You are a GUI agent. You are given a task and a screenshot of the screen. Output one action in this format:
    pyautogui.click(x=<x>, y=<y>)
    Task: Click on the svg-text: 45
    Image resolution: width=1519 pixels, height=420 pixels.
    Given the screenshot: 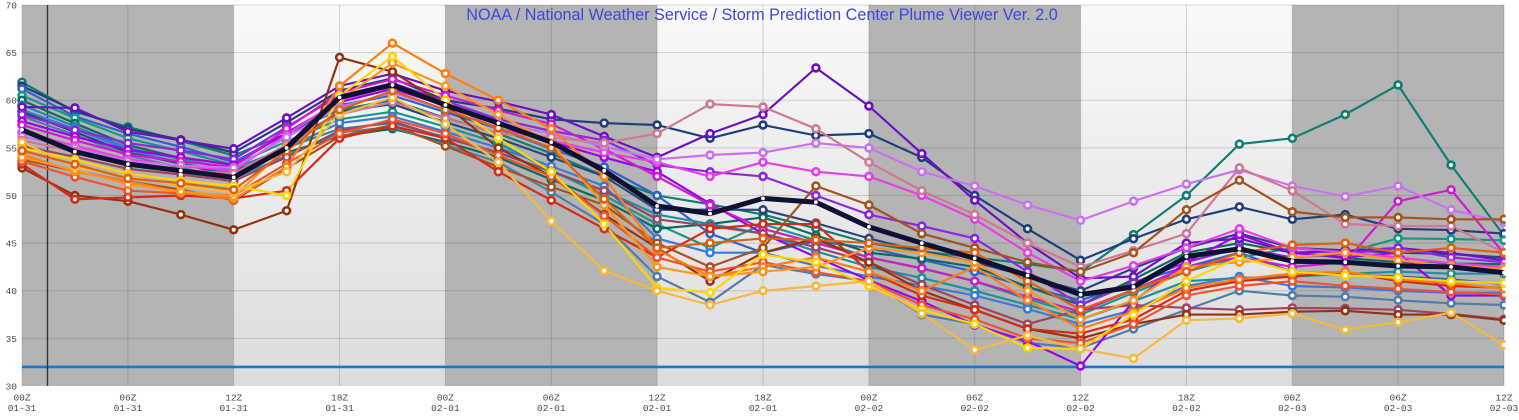 What is the action you would take?
    pyautogui.click(x=12, y=244)
    